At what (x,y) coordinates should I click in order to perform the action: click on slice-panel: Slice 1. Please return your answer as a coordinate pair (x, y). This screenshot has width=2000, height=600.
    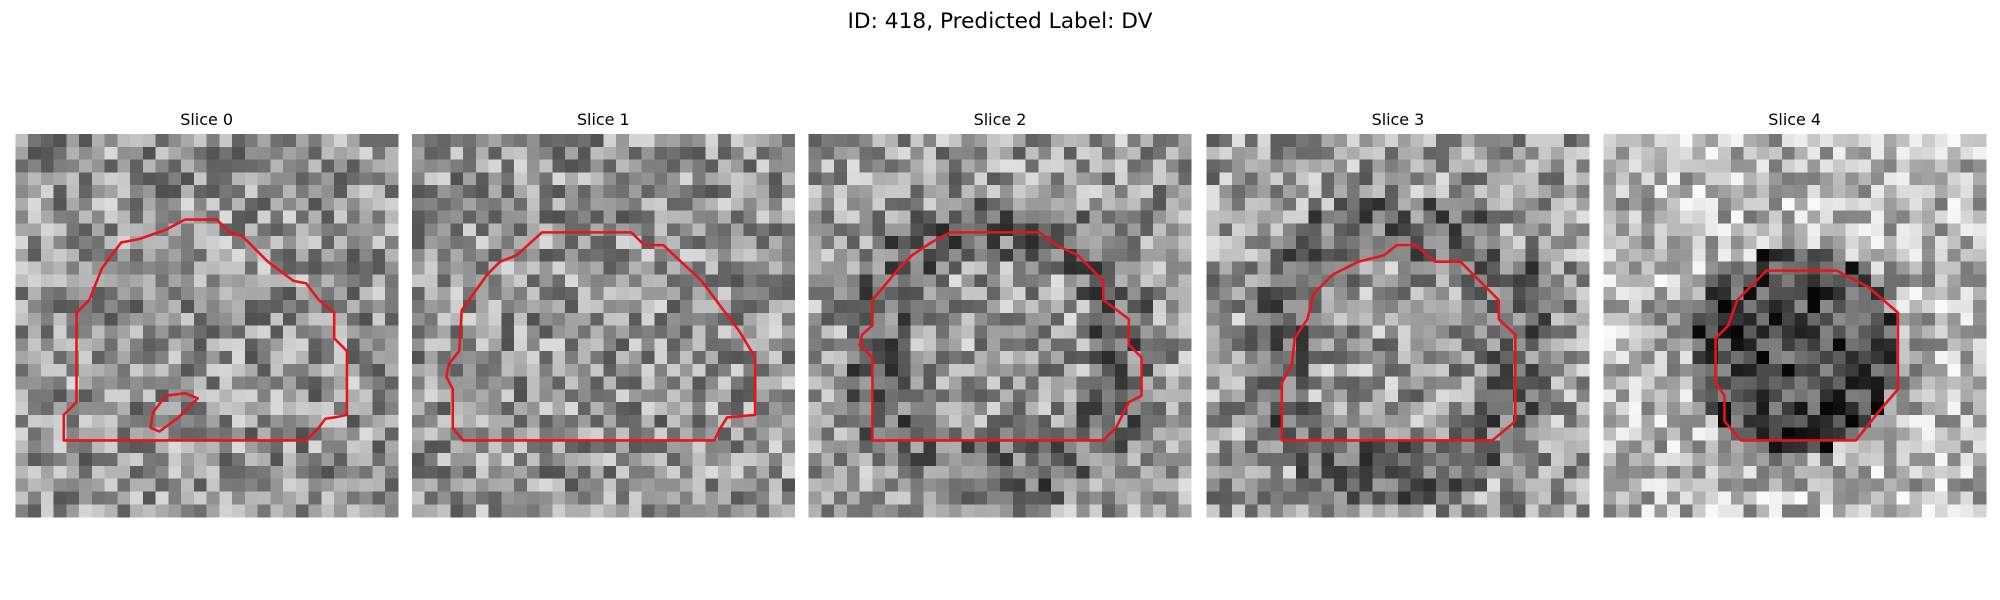
    Looking at the image, I should click on (603, 314).